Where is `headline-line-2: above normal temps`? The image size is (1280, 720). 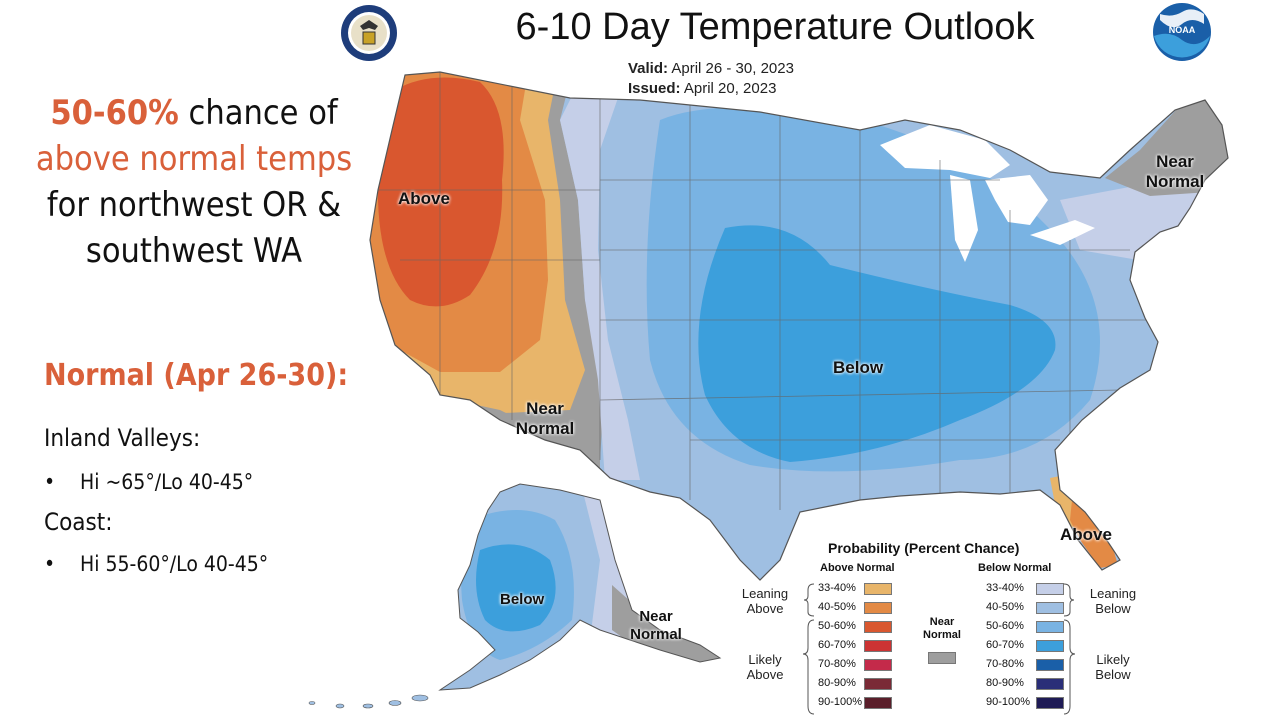
headline-line-2: above normal temps is located at coordinates (194, 159).